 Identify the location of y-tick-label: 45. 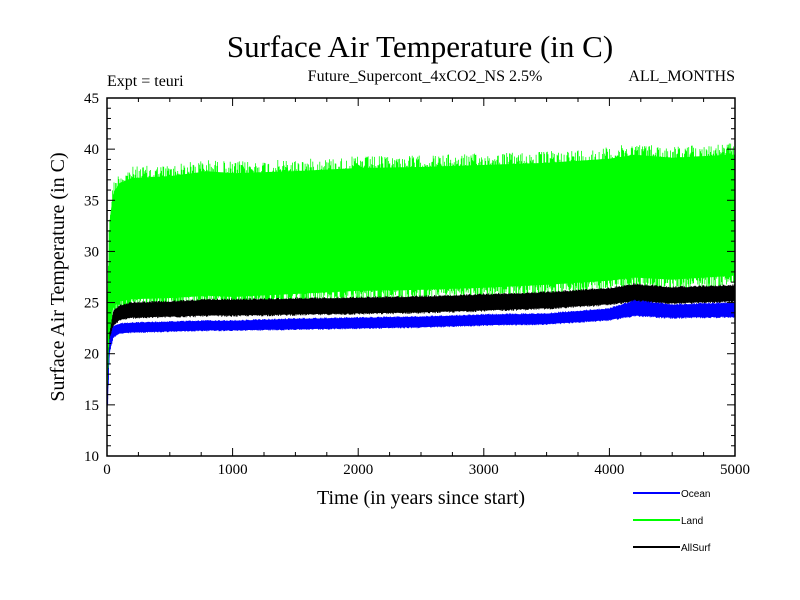
(91, 99).